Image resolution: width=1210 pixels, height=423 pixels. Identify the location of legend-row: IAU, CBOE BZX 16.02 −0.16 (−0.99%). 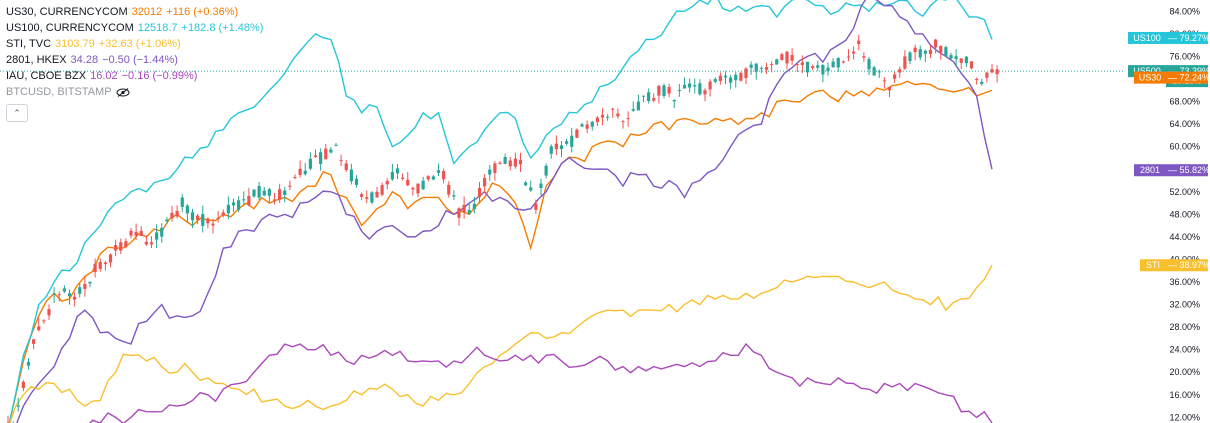
(136, 76).